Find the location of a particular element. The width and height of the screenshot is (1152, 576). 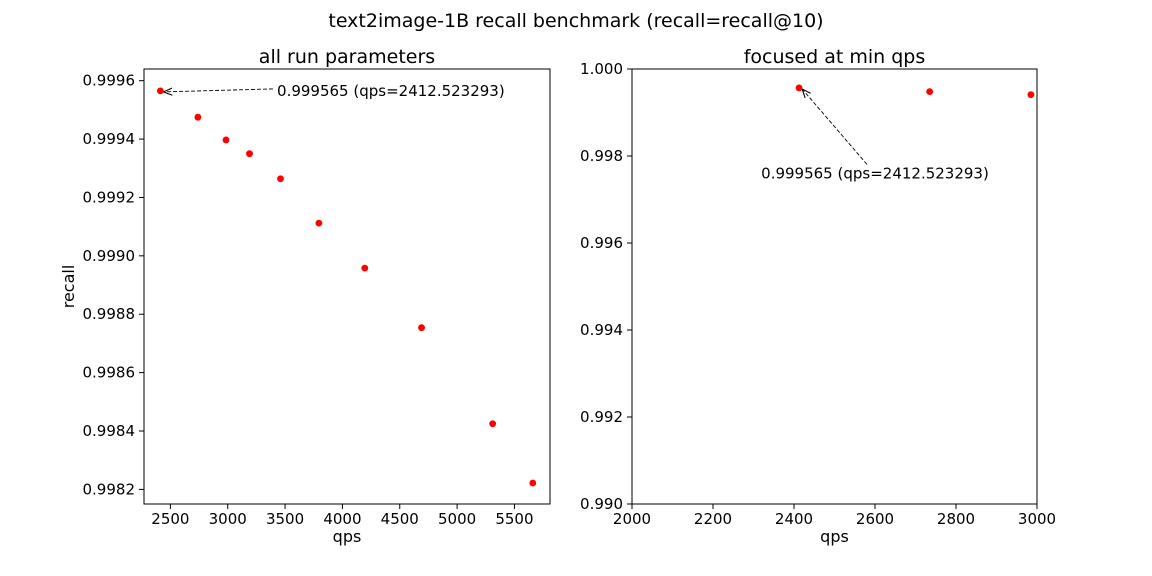

y-tick-label: 0.9982 is located at coordinates (109, 489).